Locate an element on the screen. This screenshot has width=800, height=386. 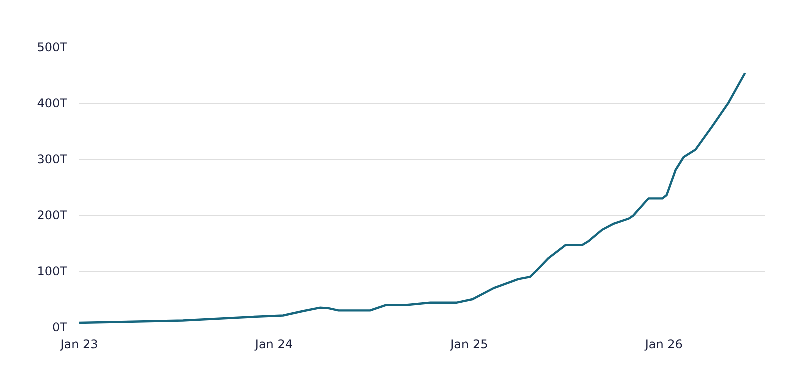
y-tick-label: 100T is located at coordinates (52, 271).